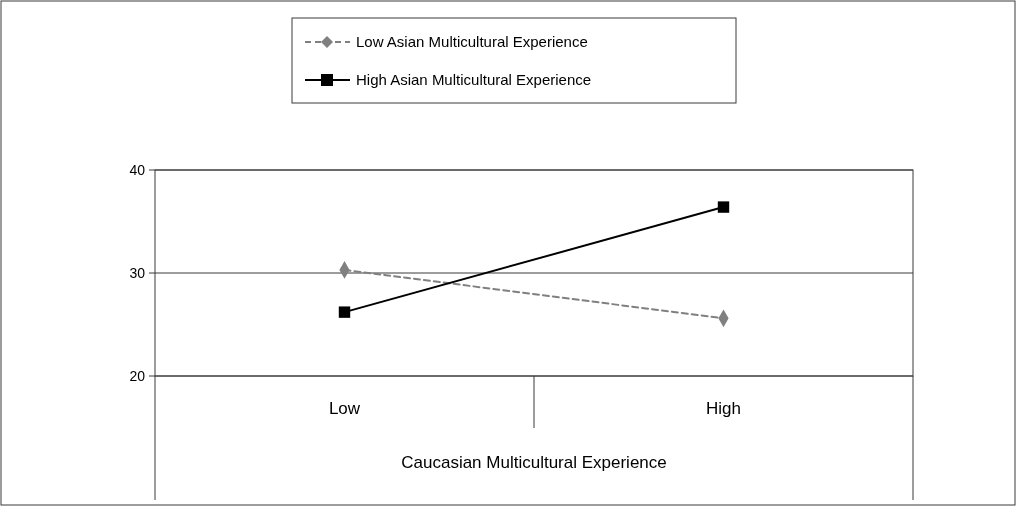 The image size is (1024, 514). I want to click on x-tick-label: High, so click(723, 408).